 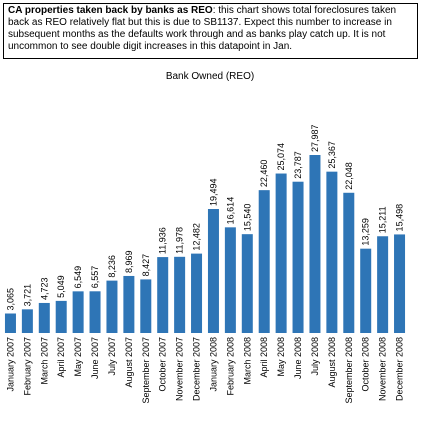 I want to click on value-label: 19,494, so click(x=213, y=192).